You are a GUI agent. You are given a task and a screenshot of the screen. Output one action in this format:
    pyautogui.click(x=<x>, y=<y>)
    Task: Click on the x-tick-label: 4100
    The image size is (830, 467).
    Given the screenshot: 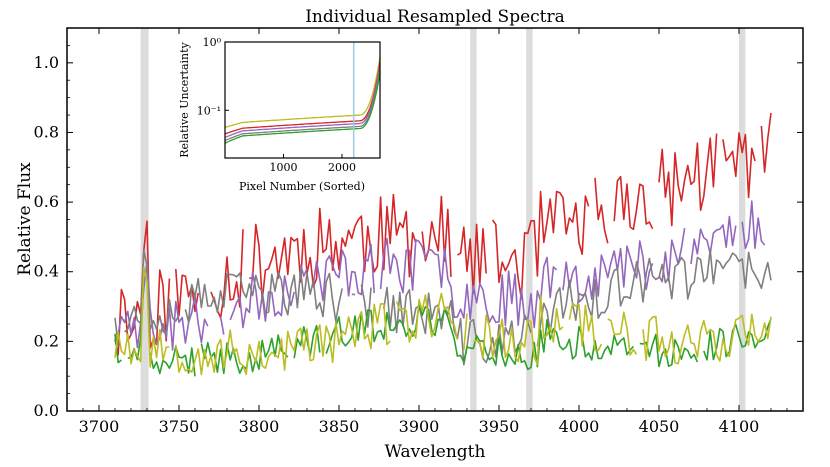 What is the action you would take?
    pyautogui.click(x=739, y=426)
    